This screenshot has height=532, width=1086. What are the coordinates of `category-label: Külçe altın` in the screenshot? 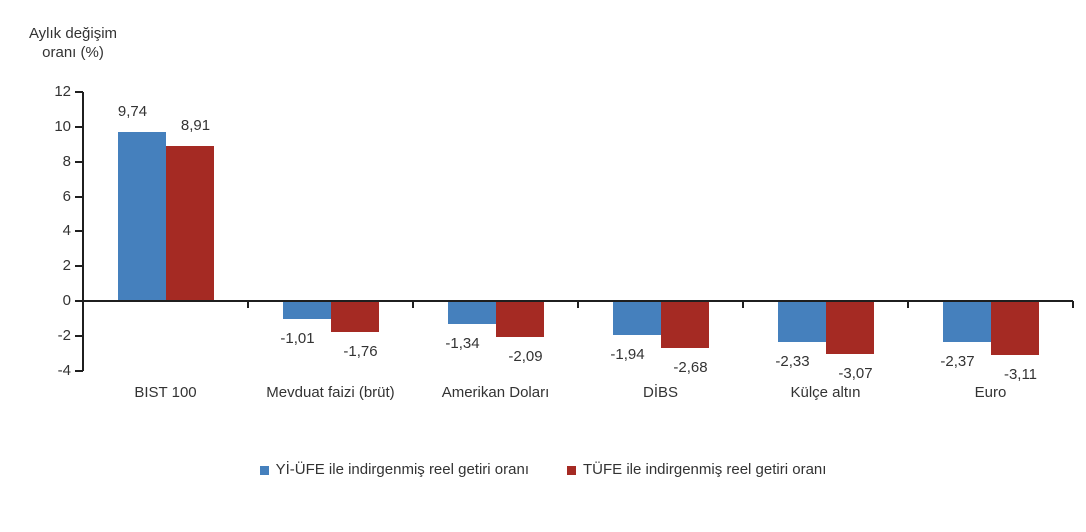 It's located at (825, 392).